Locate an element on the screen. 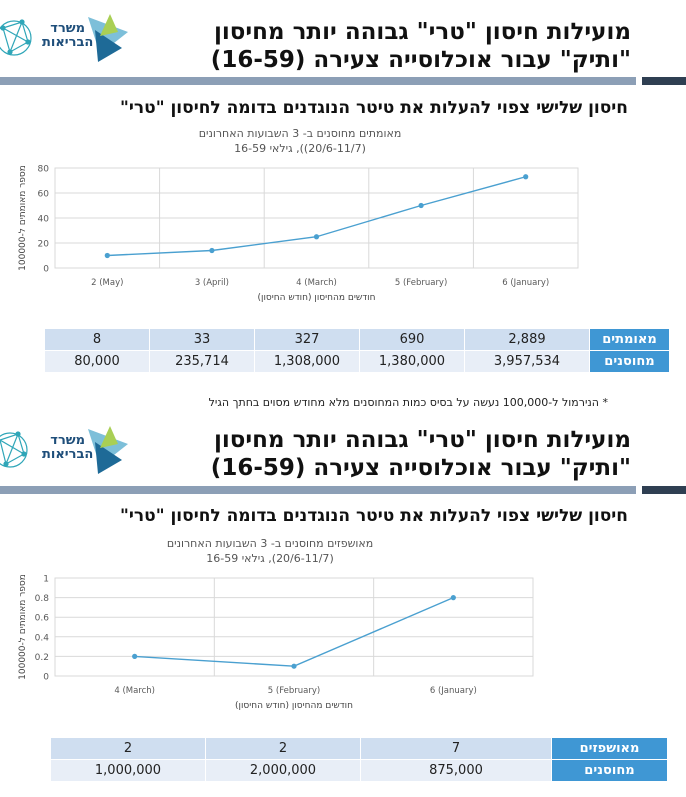  table-cell: 7 is located at coordinates (456, 748).